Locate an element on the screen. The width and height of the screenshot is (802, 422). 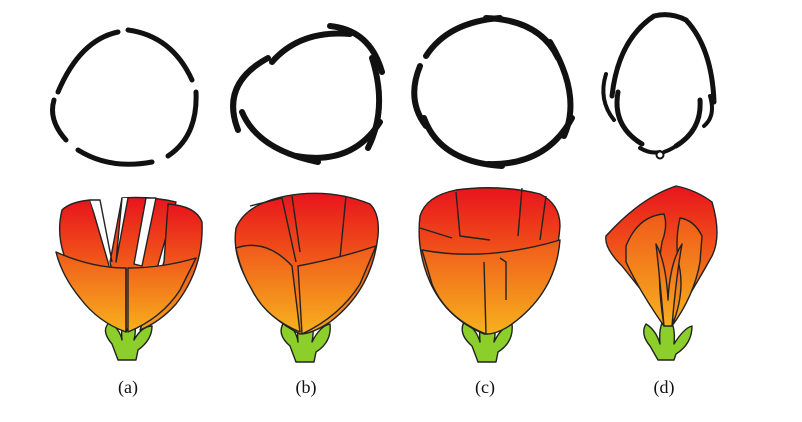
flower-d is located at coordinates (661, 273).